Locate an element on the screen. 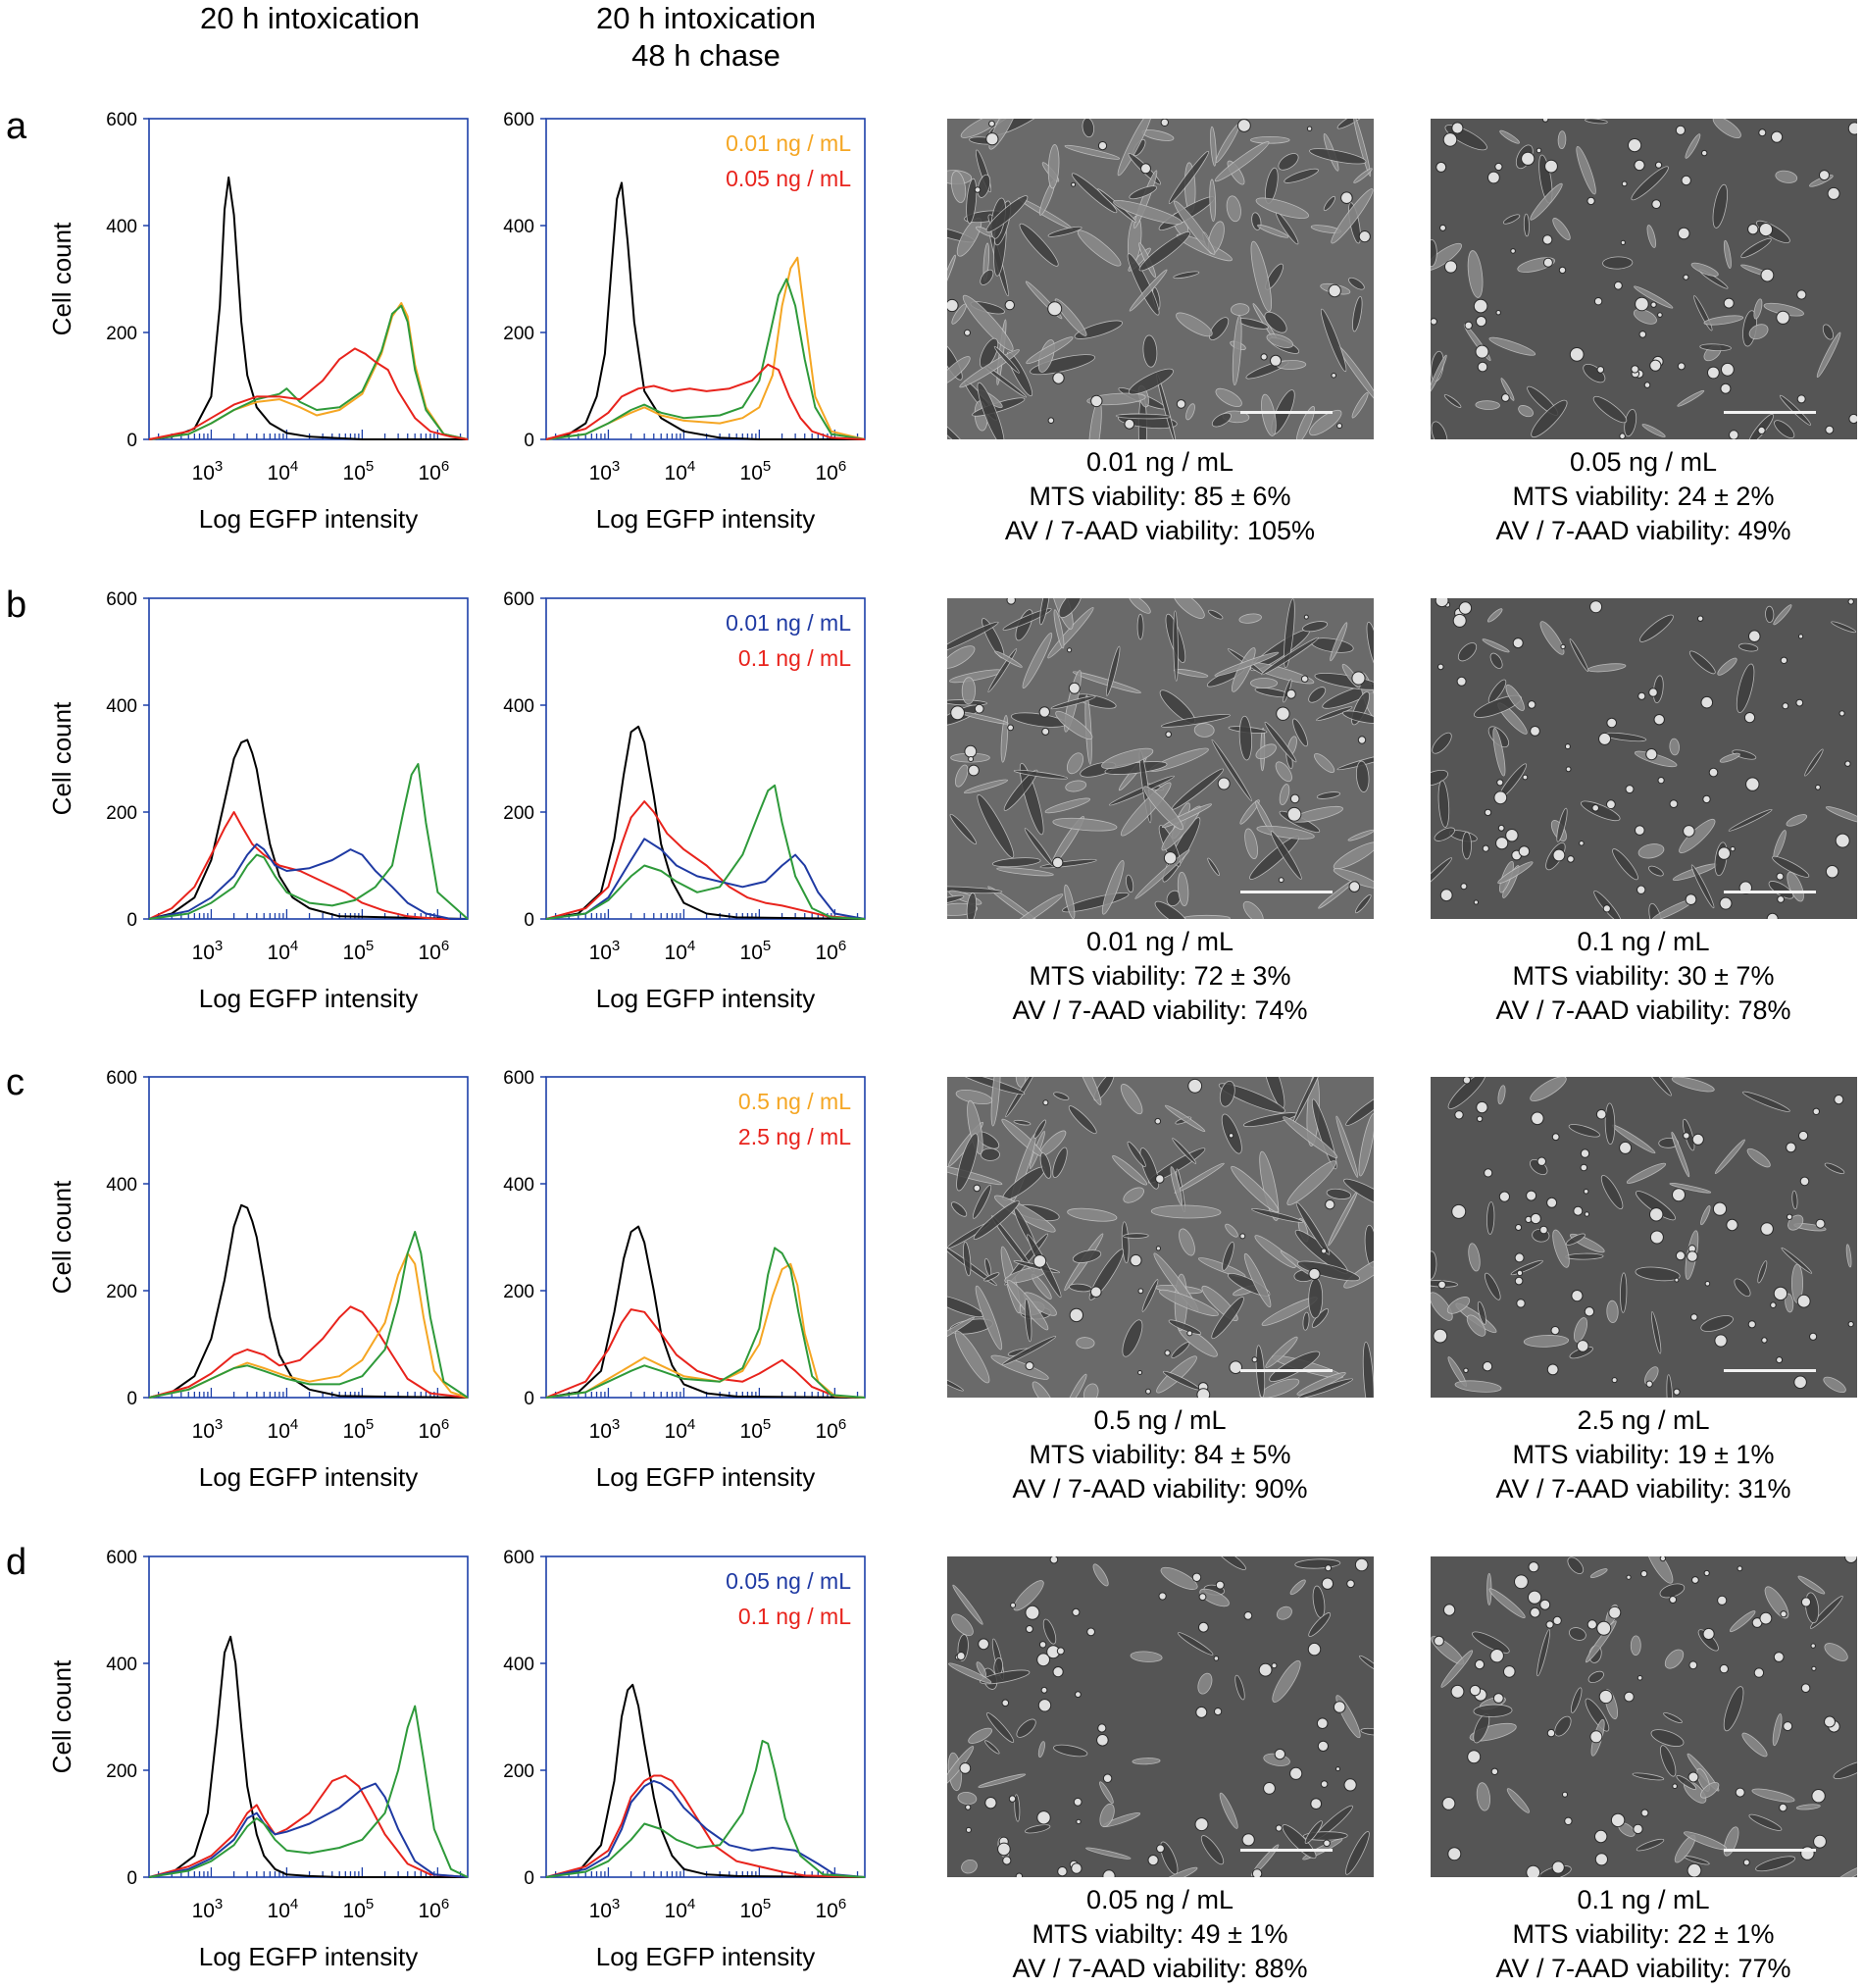 The height and width of the screenshot is (1988, 1863). caption-av: AV / 7-AAD viability: 31% is located at coordinates (1643, 1489).